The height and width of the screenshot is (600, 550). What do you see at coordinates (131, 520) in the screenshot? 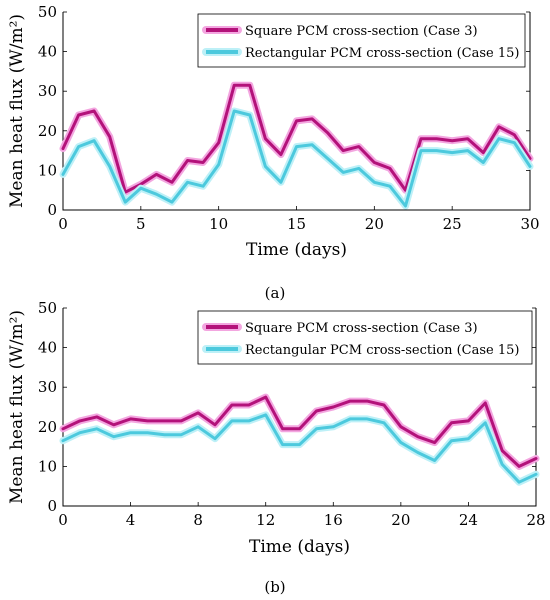
I see `x-tick-label: 4` at bounding box center [131, 520].